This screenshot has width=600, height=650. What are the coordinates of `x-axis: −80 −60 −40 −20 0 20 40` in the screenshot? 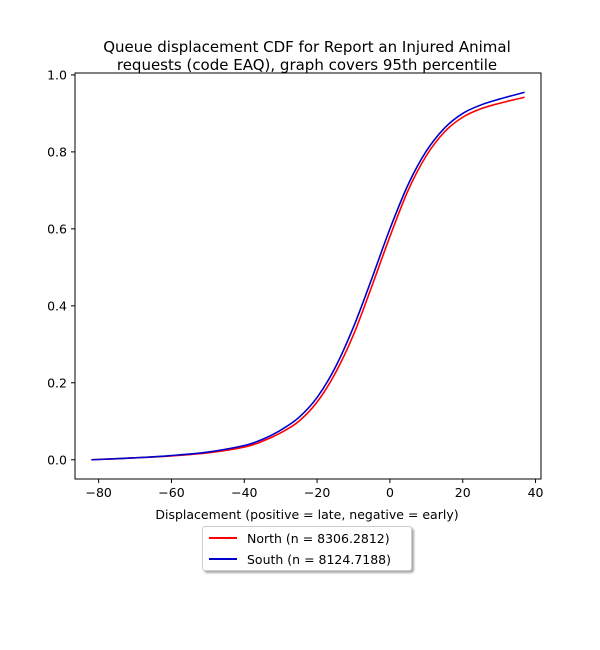 It's located at (314, 489).